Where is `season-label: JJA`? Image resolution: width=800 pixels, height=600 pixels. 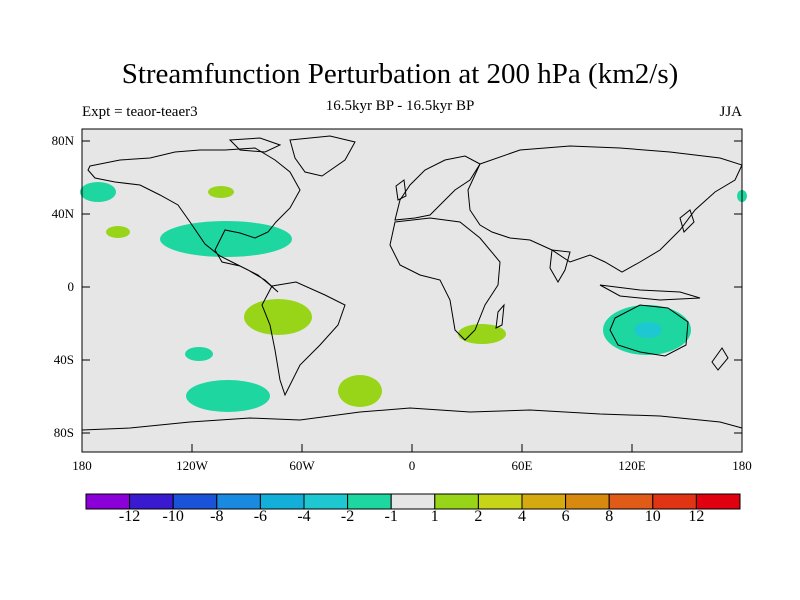
season-label: JJA is located at coordinates (730, 112).